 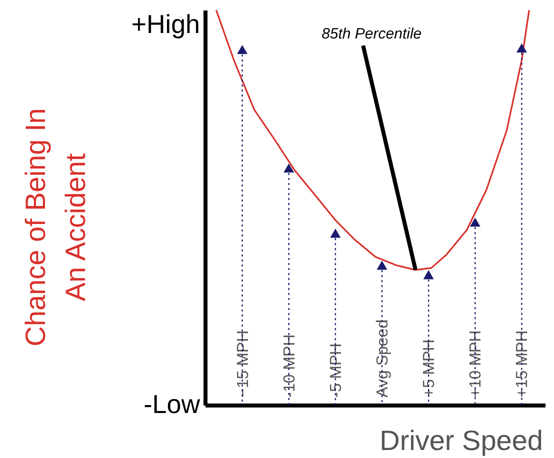 I want to click on x-tick-label: -5 MPH, so click(x=336, y=370).